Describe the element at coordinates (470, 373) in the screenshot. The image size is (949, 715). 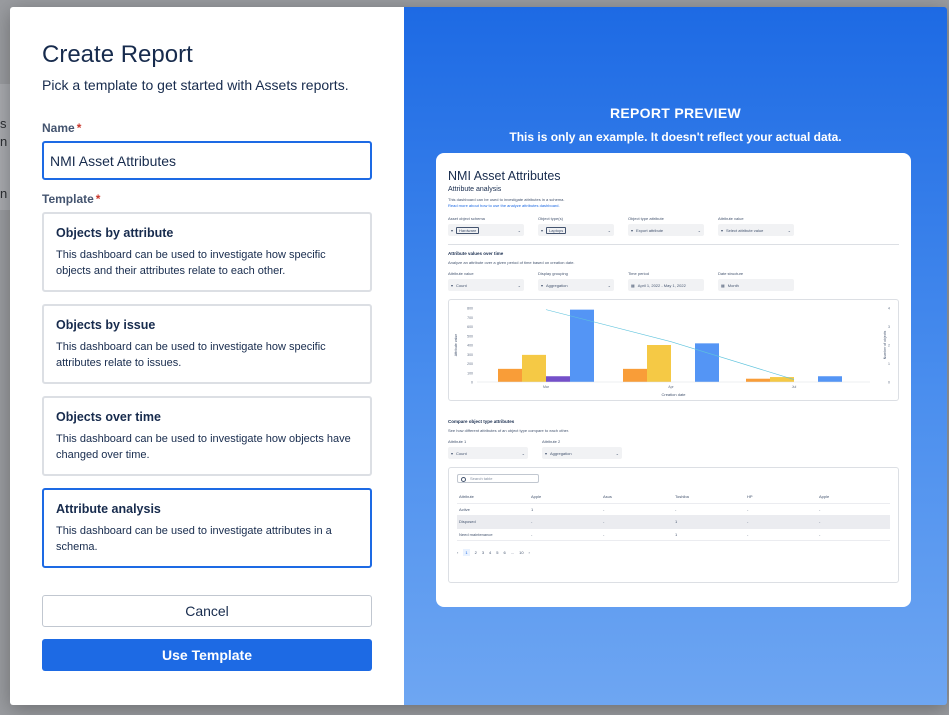
I see `y-tick-label: 100` at that location.